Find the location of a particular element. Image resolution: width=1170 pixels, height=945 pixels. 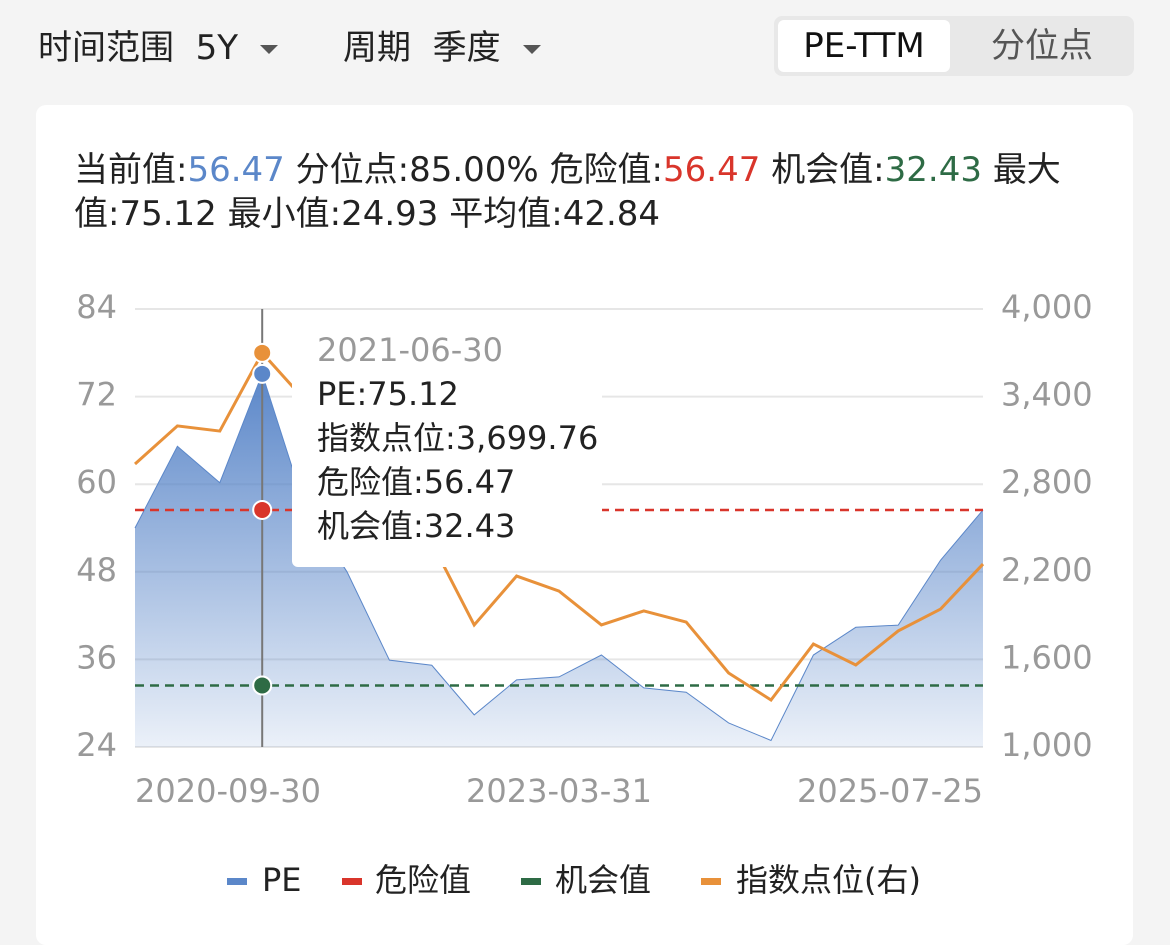

range-label: 时间范围 is located at coordinates (106, 48).